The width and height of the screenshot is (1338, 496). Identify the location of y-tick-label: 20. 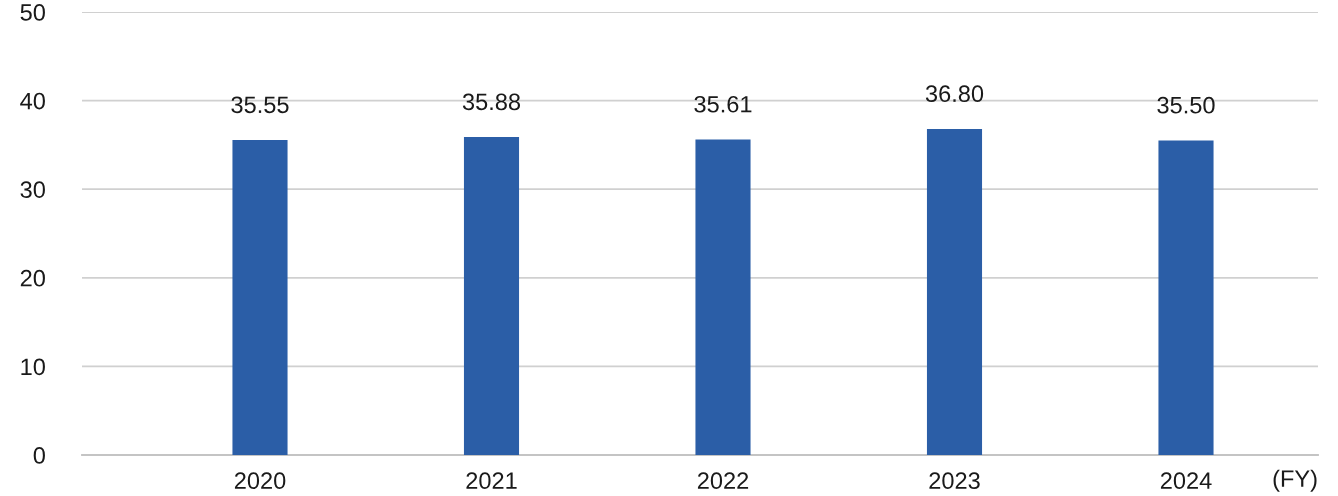
(32, 278).